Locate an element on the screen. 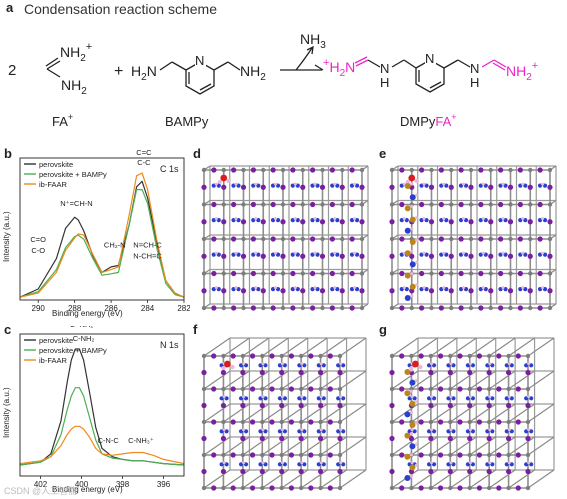 The height and width of the screenshot is (499, 567). annotation-2: C-N-C is located at coordinates (109, 440).